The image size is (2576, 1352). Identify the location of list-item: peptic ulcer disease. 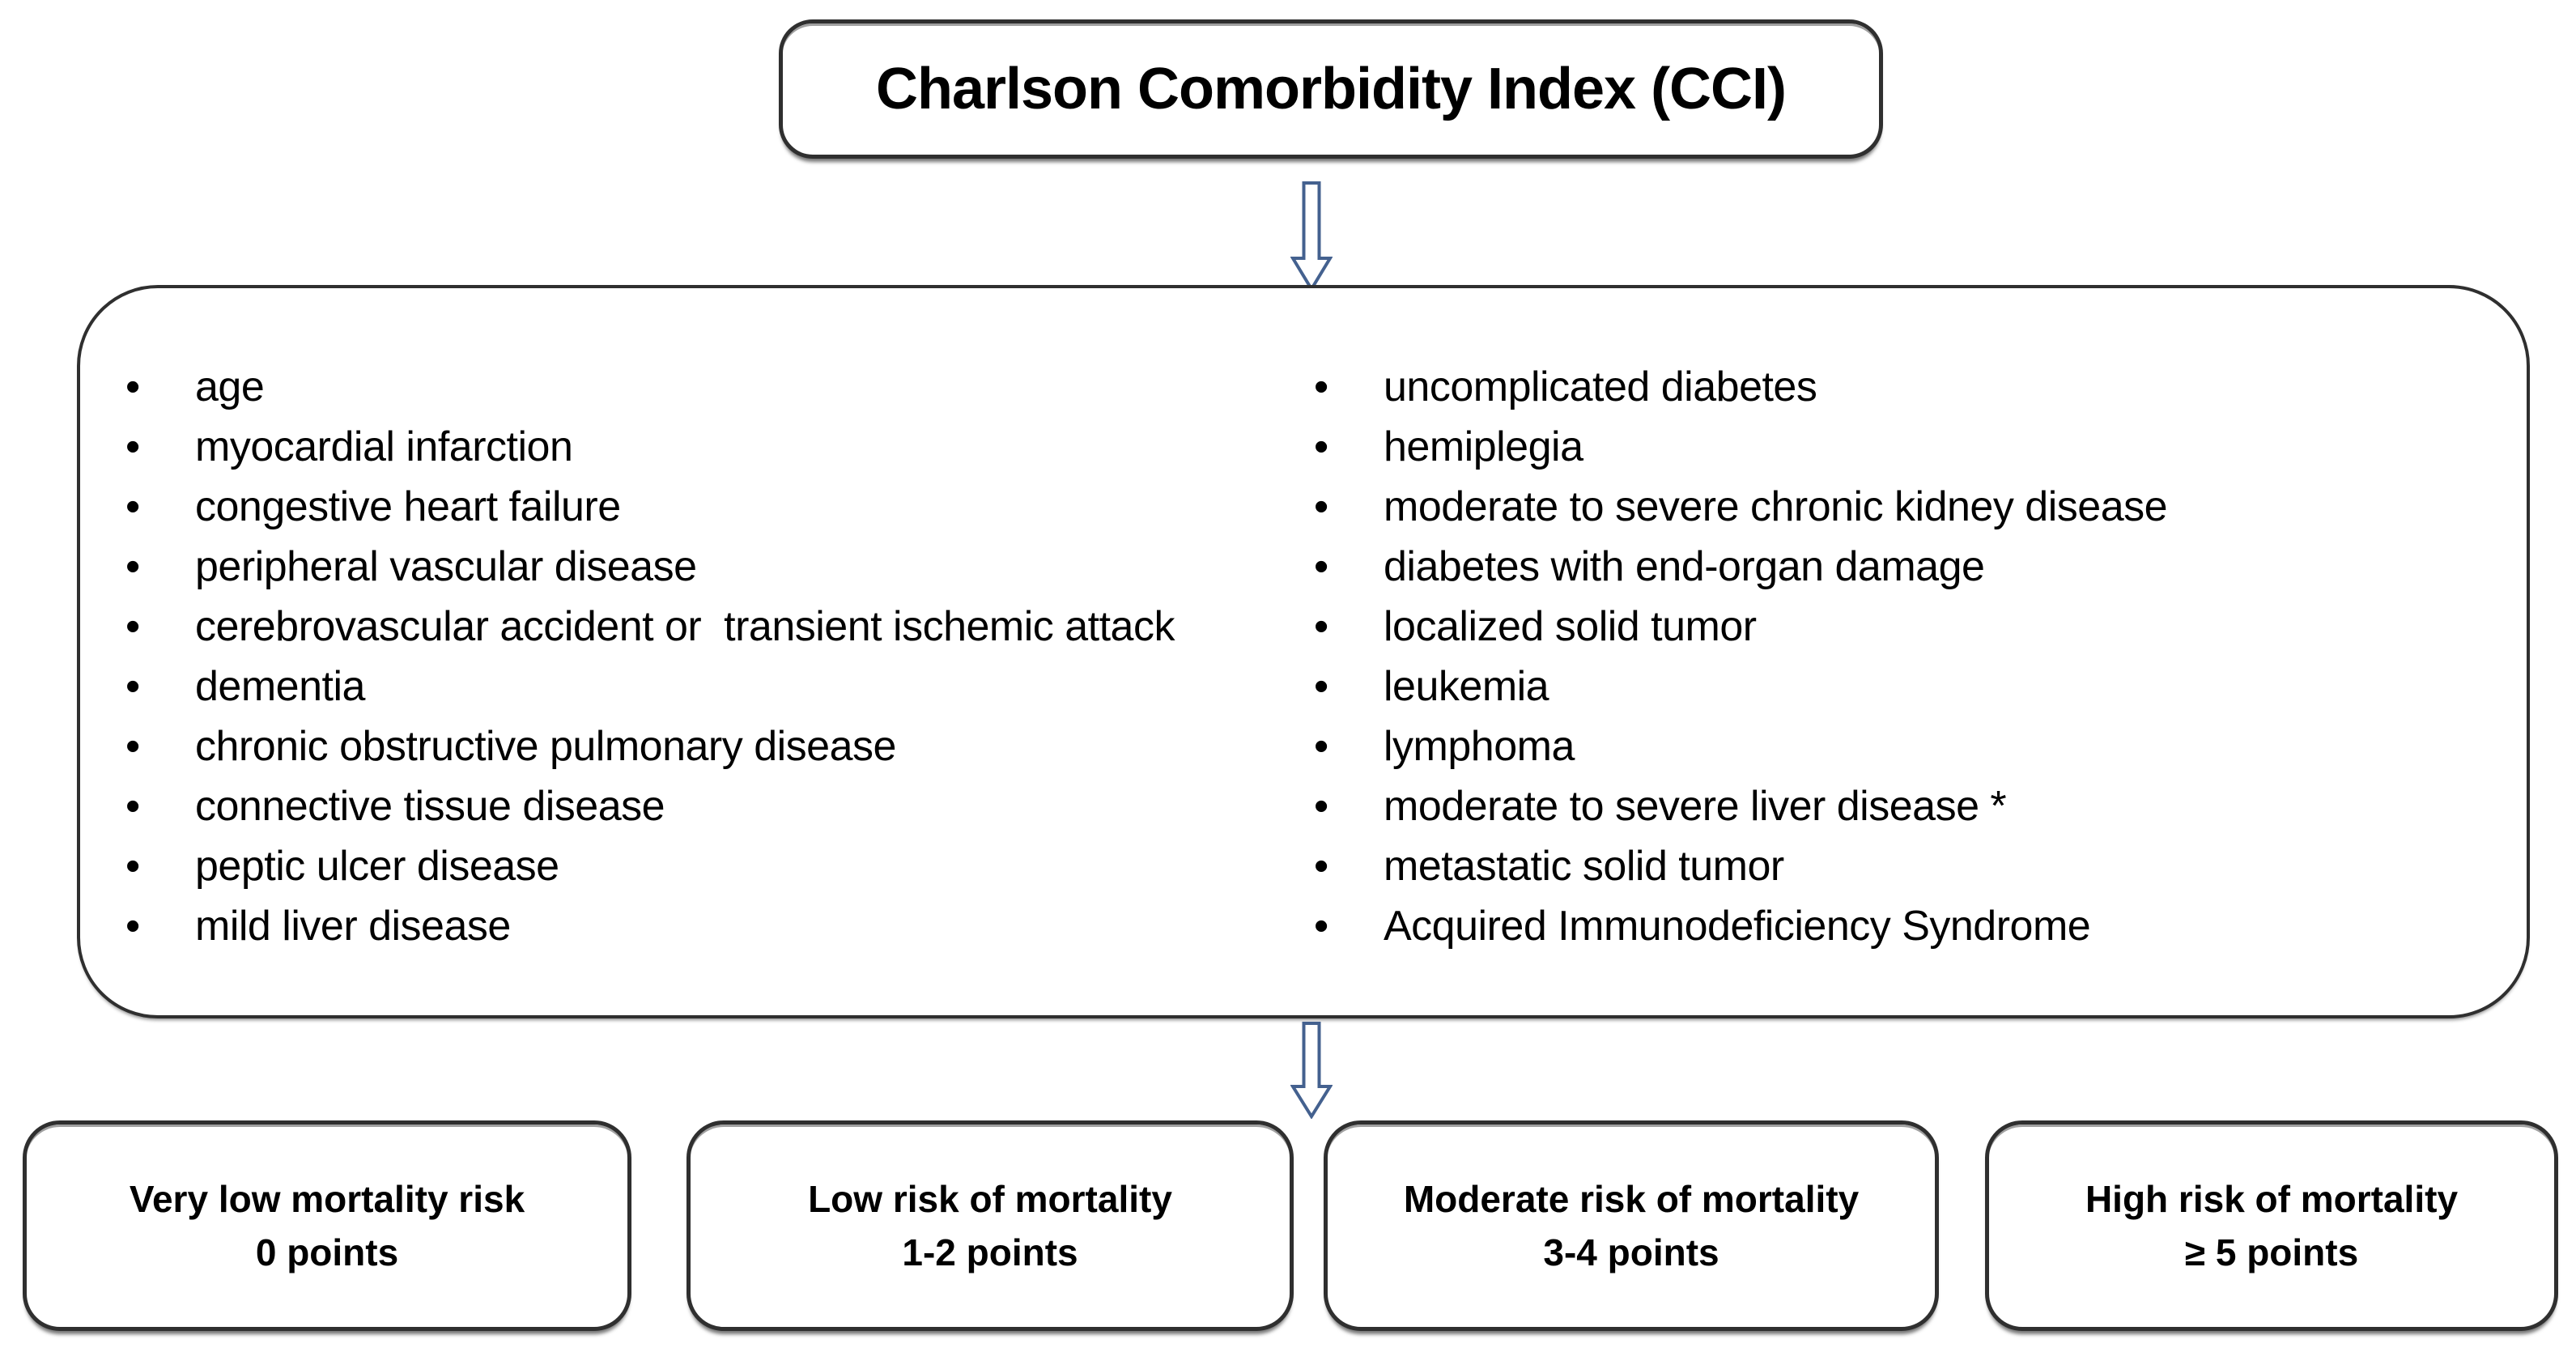
(650, 866).